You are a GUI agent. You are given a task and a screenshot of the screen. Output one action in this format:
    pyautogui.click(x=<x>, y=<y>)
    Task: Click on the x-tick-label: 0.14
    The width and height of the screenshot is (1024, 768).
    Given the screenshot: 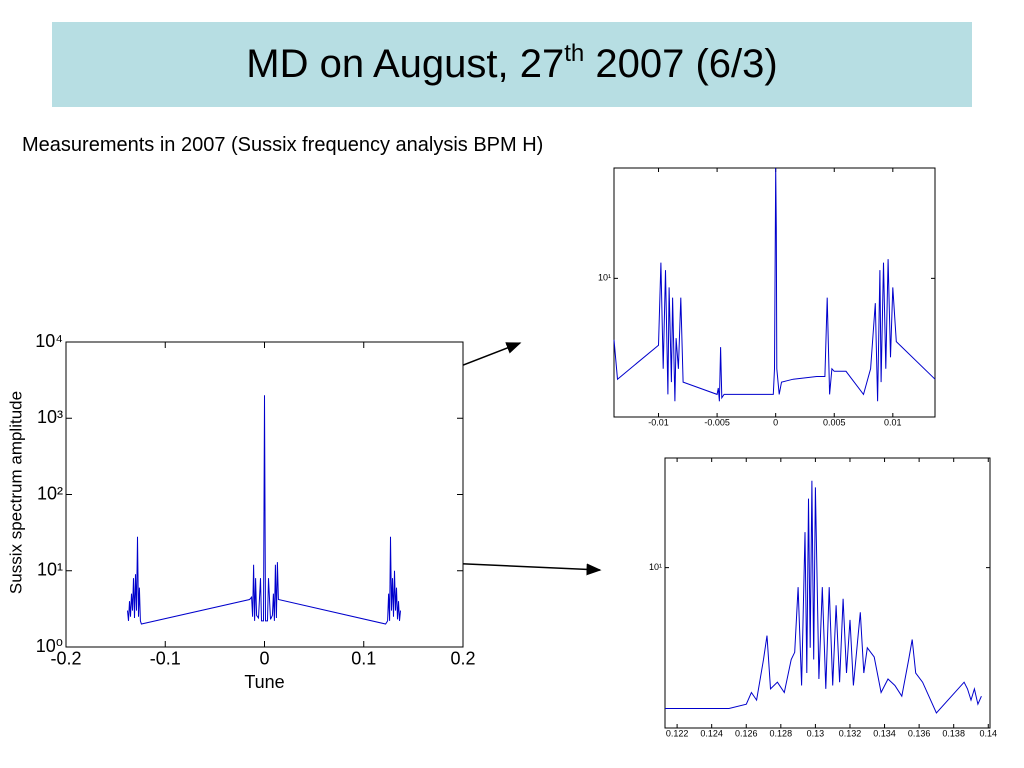 What is the action you would take?
    pyautogui.click(x=989, y=734)
    